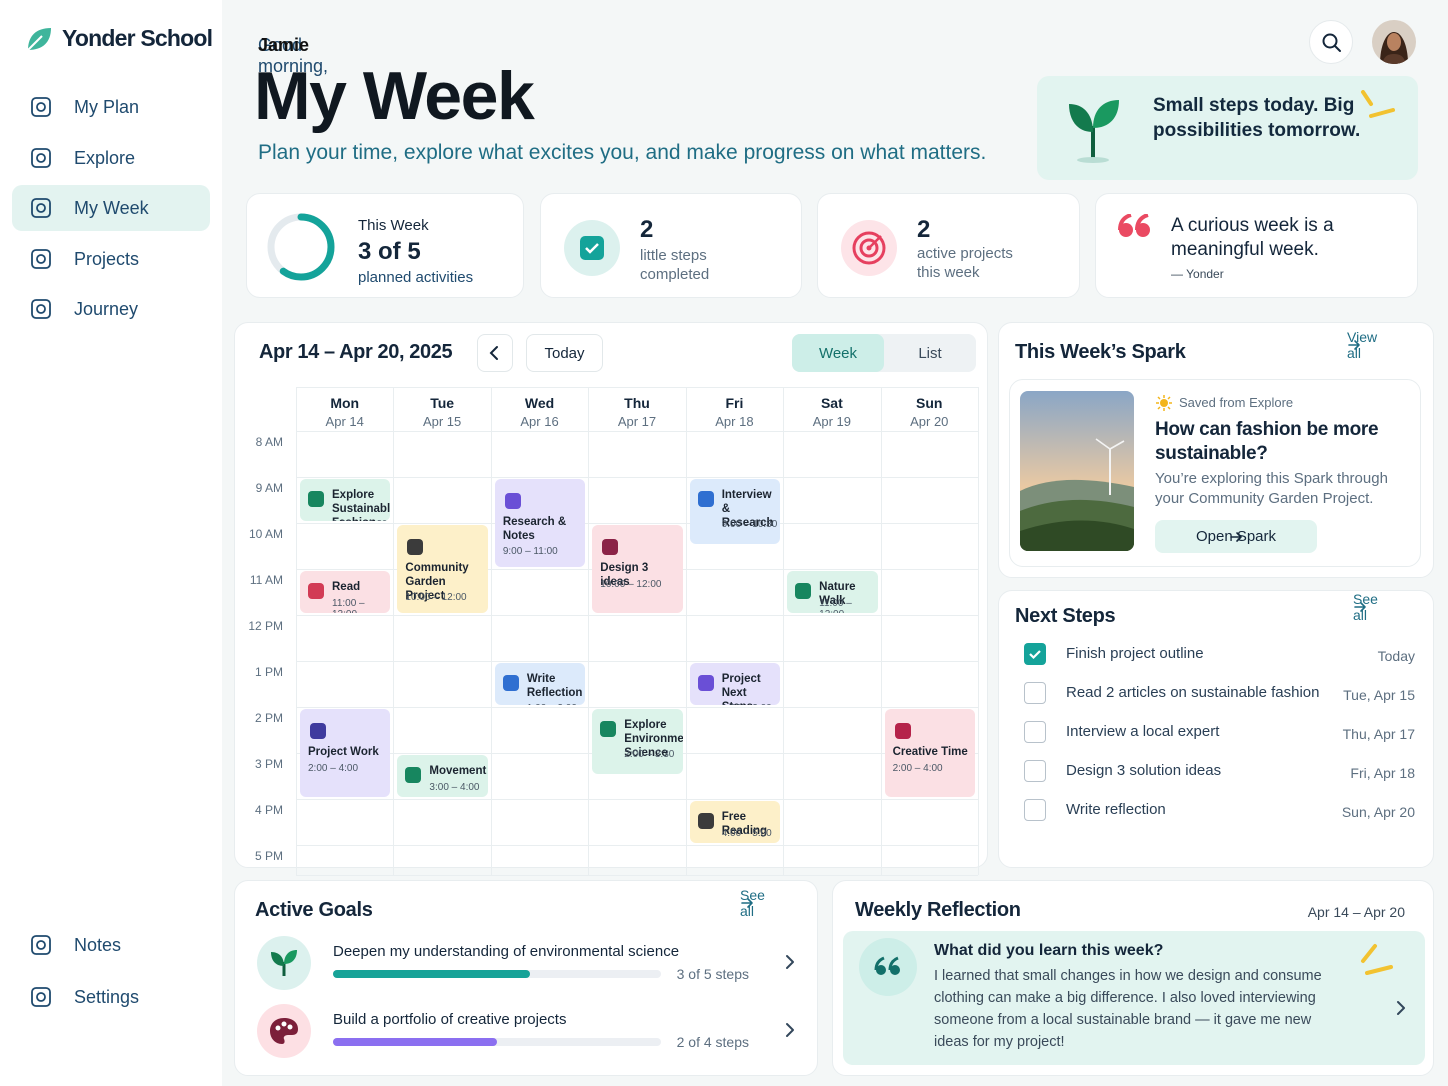 This screenshot has width=1448, height=1086. Describe the element at coordinates (442, 569) in the screenshot. I see `calendar-event: Community Garden Project 10:00 – 12:00` at that location.